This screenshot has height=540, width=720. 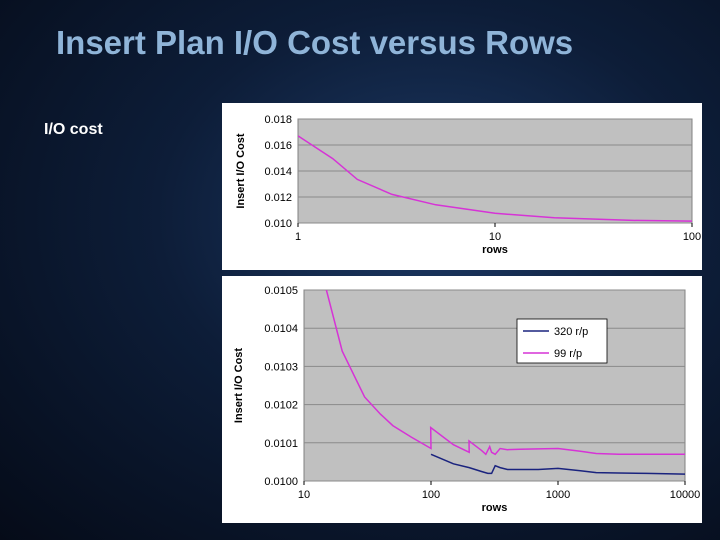 I want to click on y-tick-label: 0.0104, so click(x=281, y=329).